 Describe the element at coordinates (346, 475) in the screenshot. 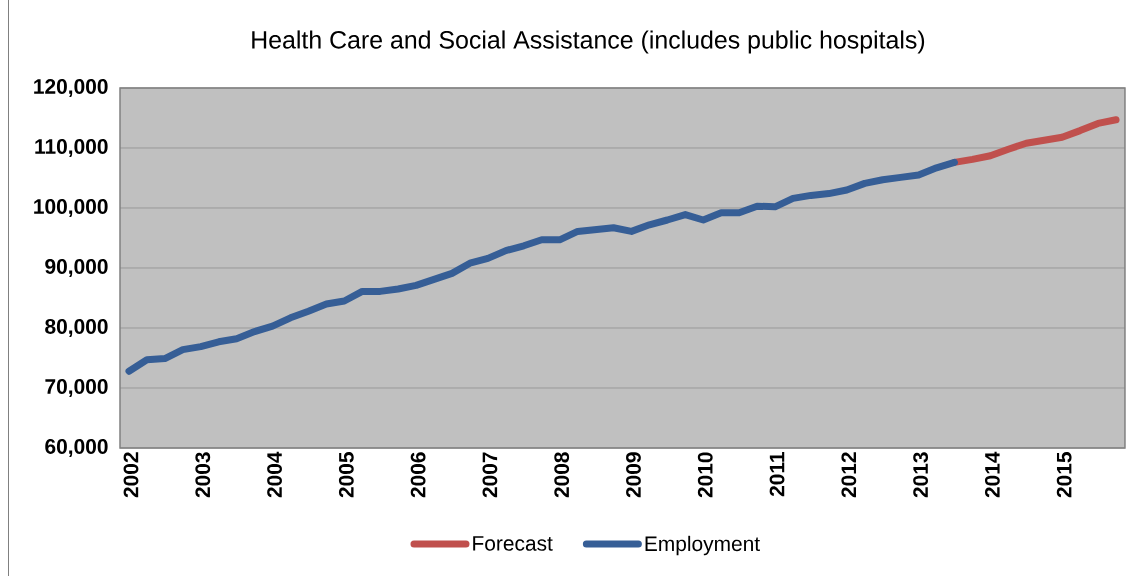

I see `x-tick-label: 2005` at that location.